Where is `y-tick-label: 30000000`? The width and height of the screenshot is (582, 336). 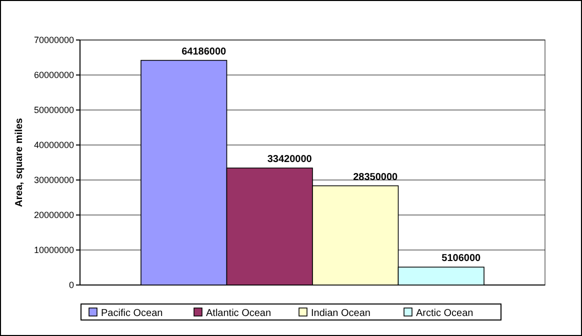 y-tick-label: 30000000 is located at coordinates (54, 180).